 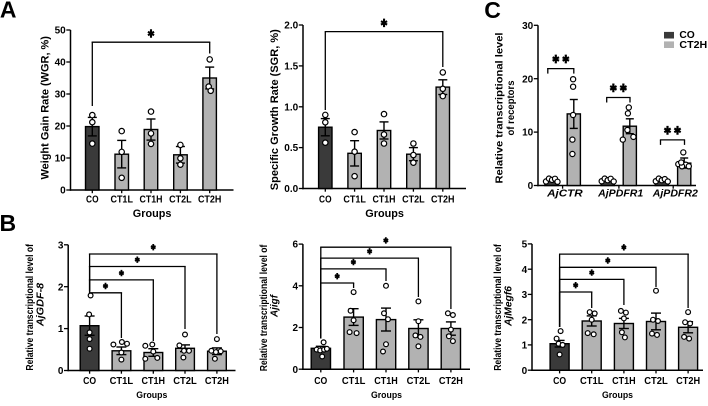 I want to click on svg-text: 1.0, so click(x=291, y=107).